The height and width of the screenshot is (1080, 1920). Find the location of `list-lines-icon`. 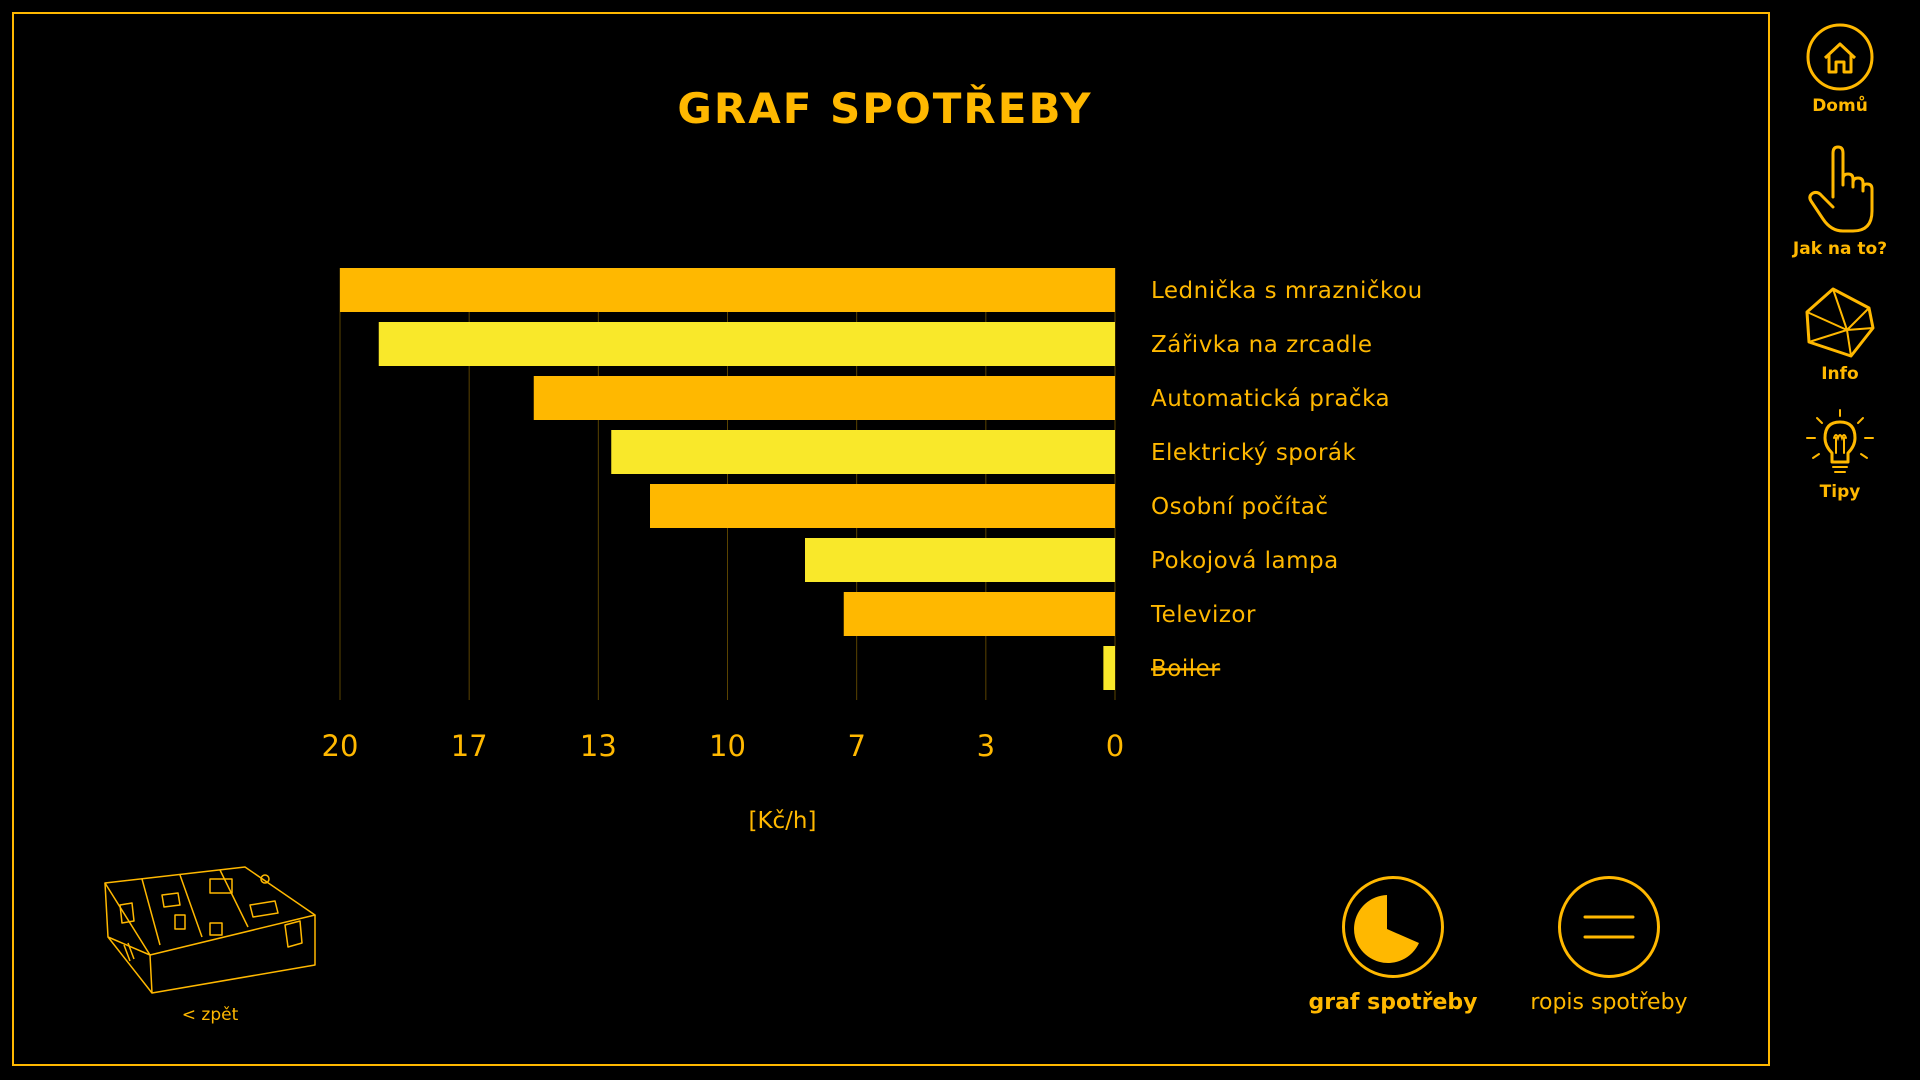

list-lines-icon is located at coordinates (1609, 927).